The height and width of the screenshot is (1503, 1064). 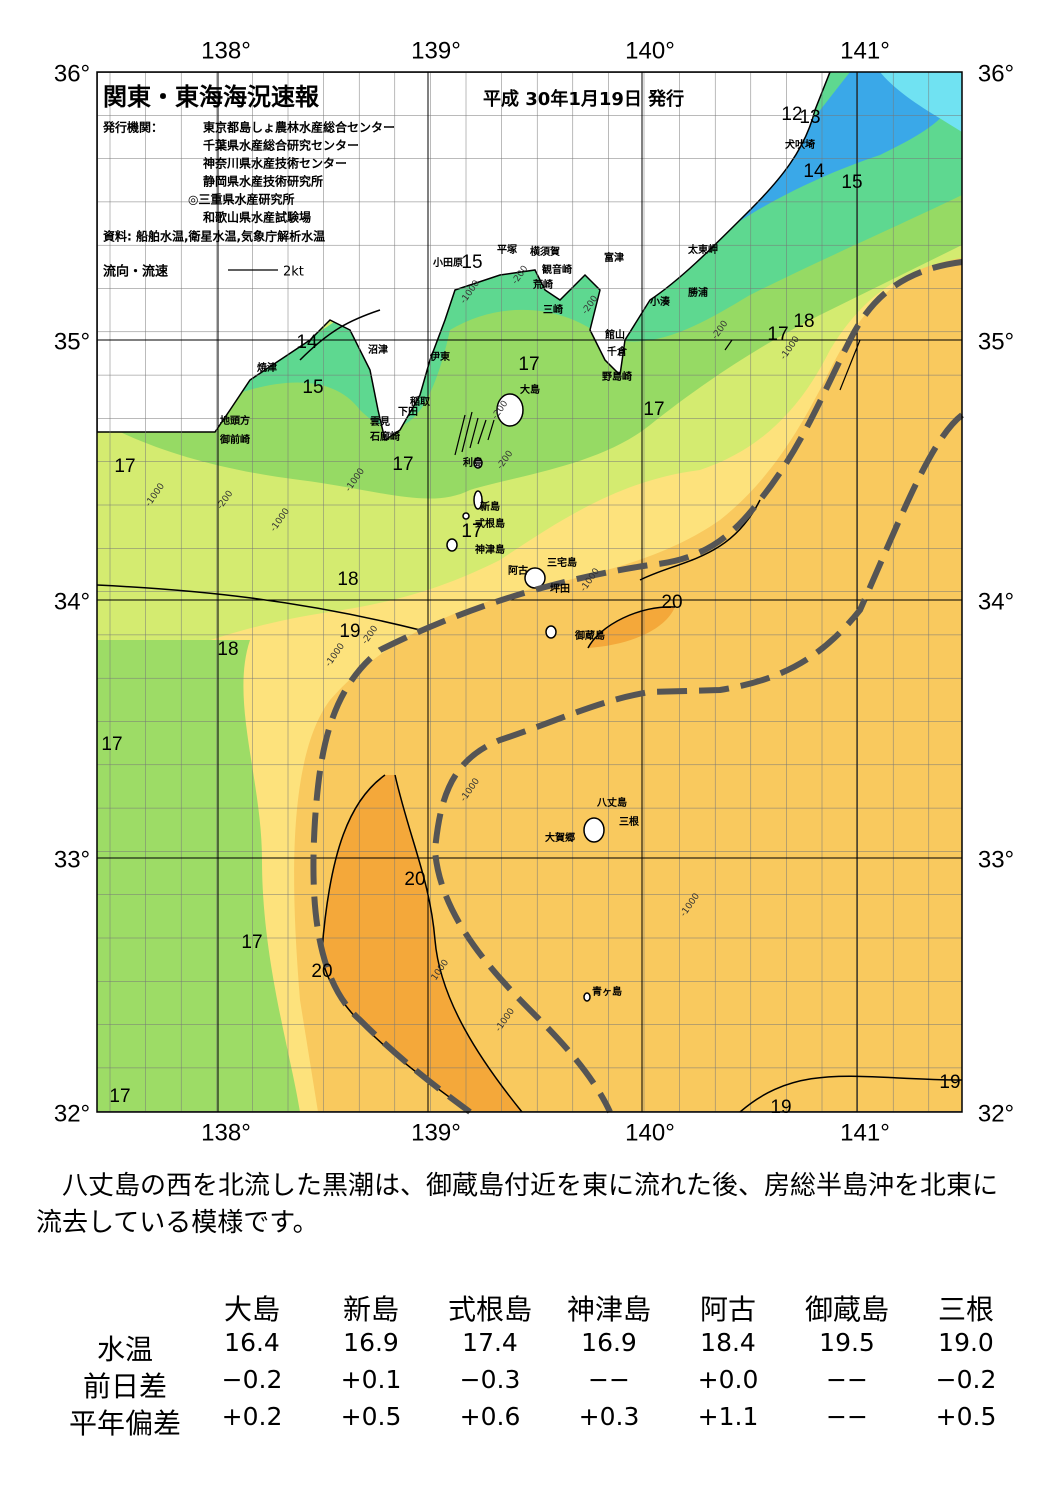 I want to click on table-cell: 前日差, so click(x=125, y=1386).